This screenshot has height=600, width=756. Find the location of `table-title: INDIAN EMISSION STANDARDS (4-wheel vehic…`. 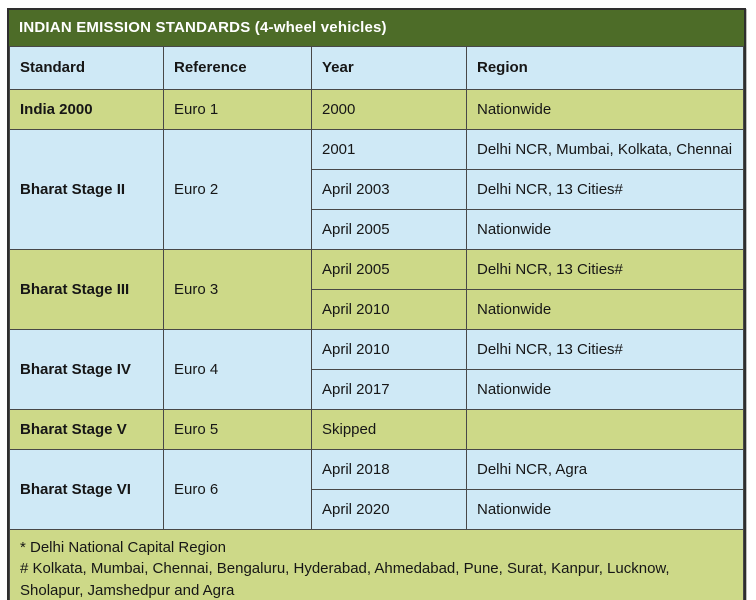

table-title: INDIAN EMISSION STANDARDS (4-wheel vehic… is located at coordinates (376, 28).